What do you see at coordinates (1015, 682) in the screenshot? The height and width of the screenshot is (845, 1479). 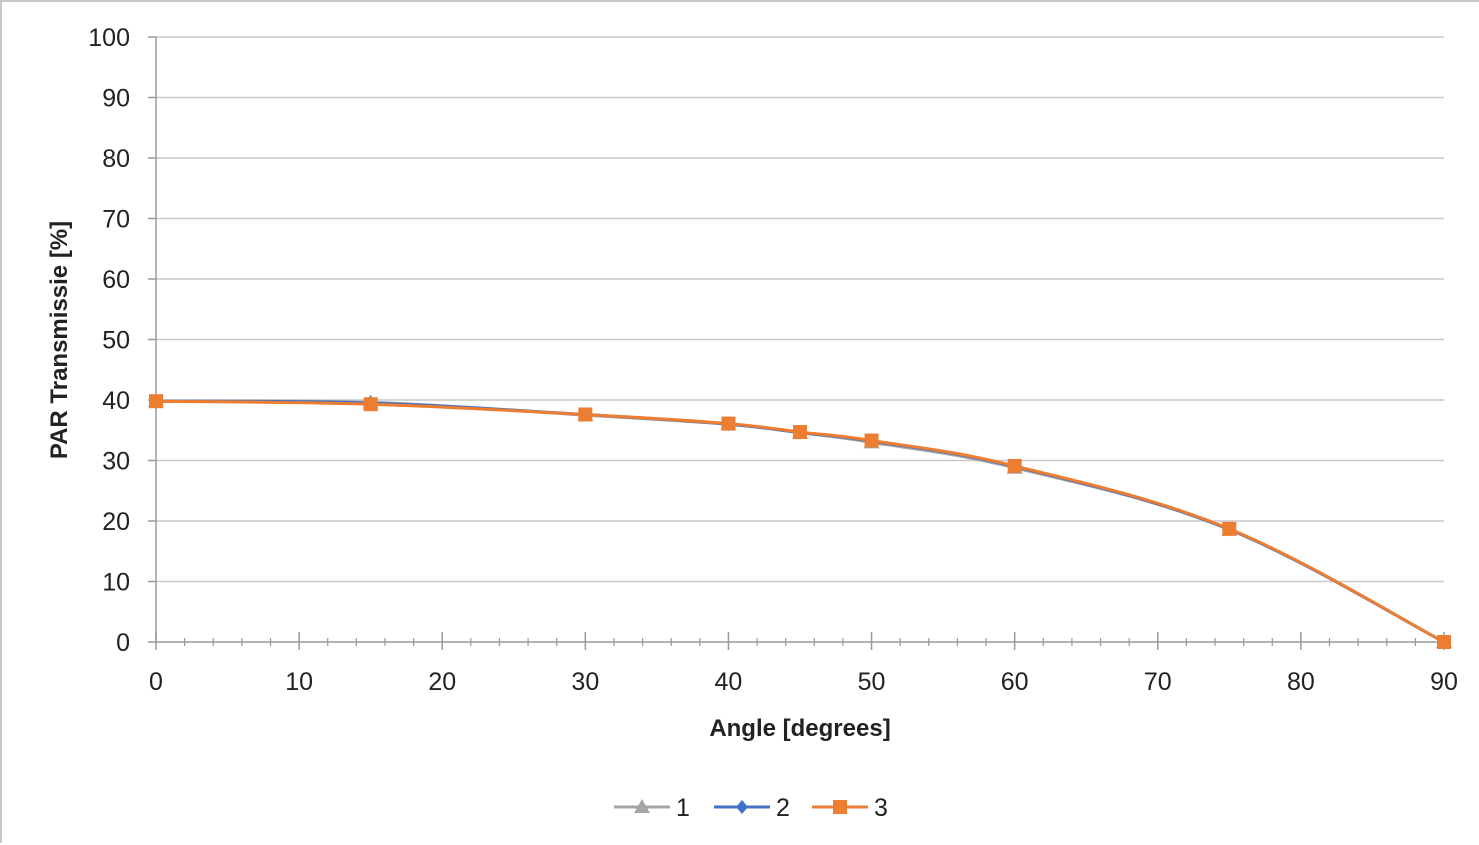 I see `x-tick-label: 60` at bounding box center [1015, 682].